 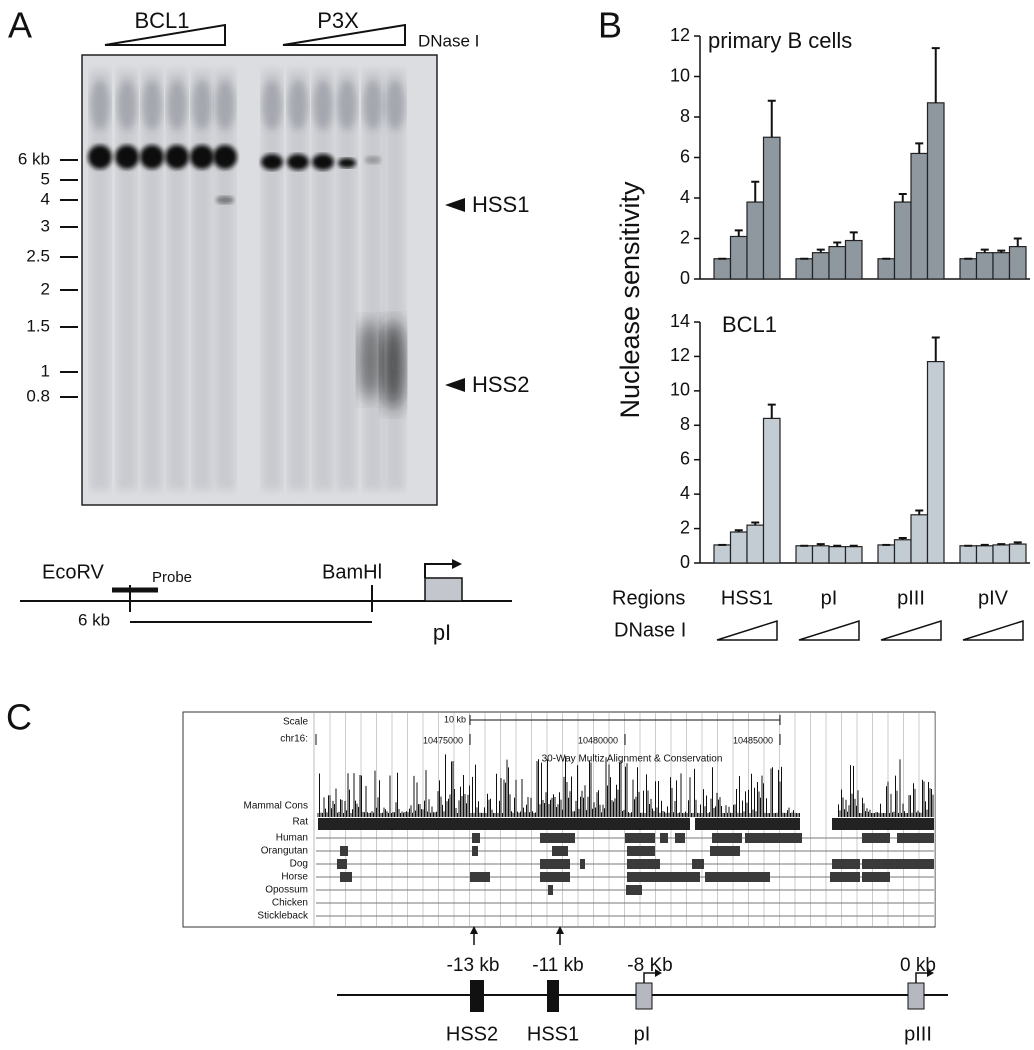 What do you see at coordinates (45, 288) in the screenshot?
I see `marker-label: 2` at bounding box center [45, 288].